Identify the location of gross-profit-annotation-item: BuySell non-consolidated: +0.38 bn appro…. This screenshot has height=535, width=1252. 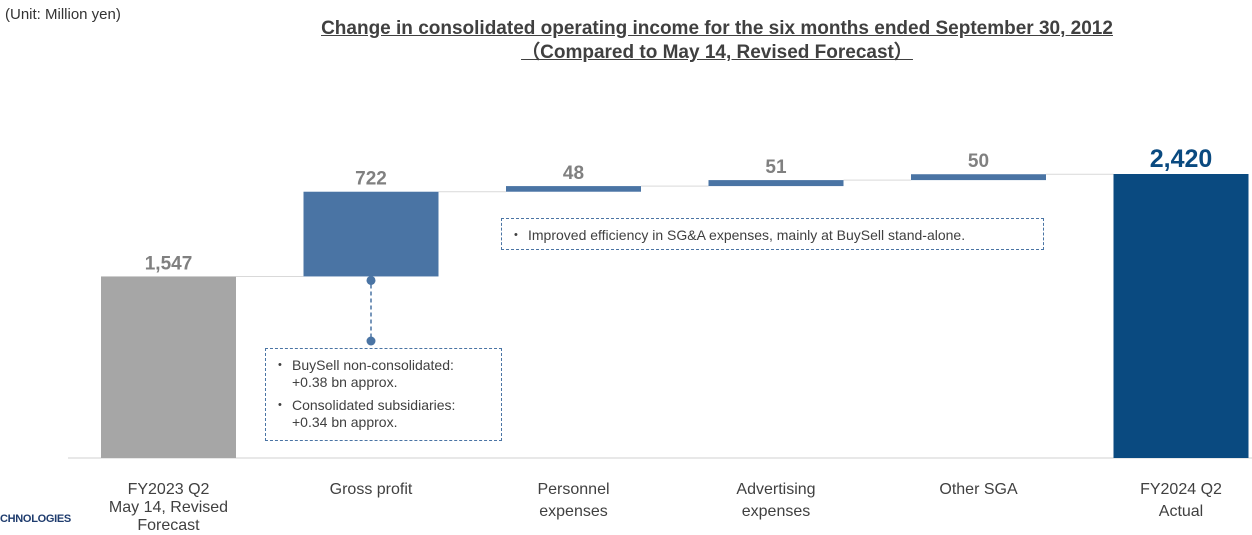
(383, 374).